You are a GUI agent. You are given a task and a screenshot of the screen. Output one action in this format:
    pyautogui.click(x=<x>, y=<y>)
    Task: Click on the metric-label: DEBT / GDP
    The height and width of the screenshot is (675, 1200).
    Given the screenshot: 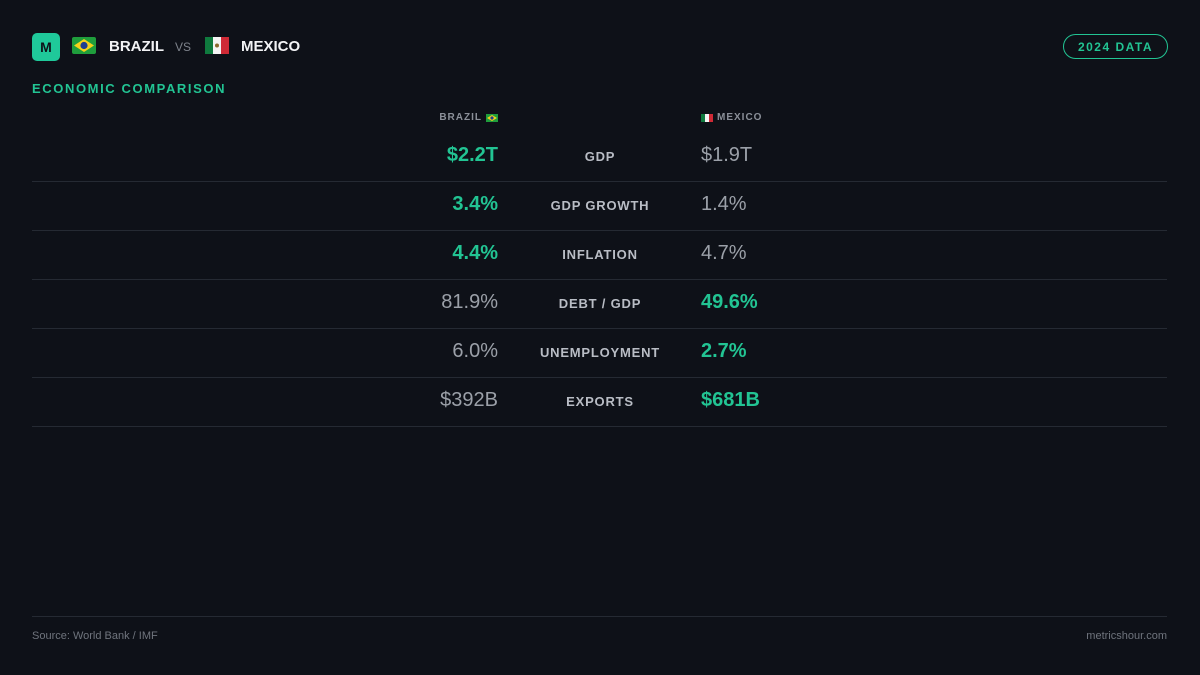 What is the action you would take?
    pyautogui.click(x=600, y=303)
    